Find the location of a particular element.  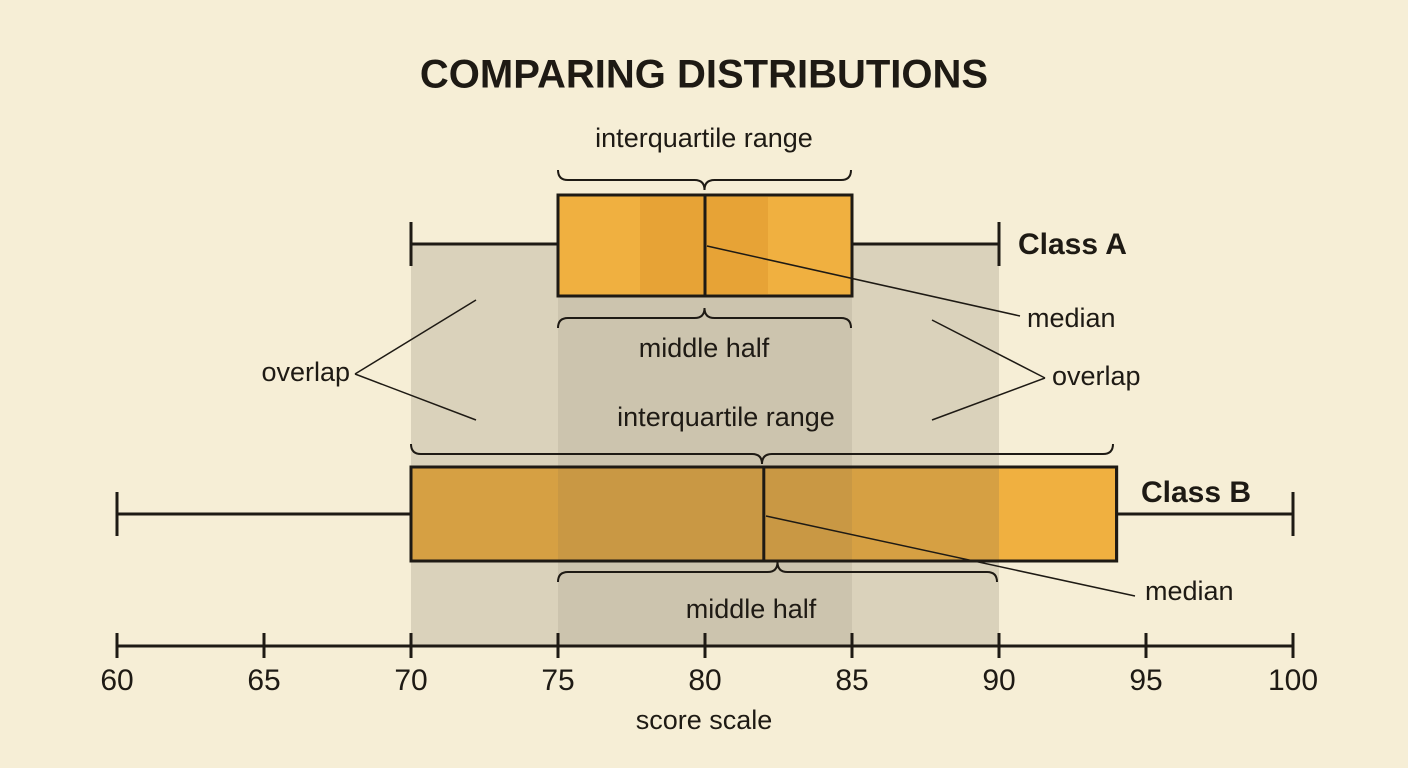

x-tick-label: 100 is located at coordinates (1293, 680).